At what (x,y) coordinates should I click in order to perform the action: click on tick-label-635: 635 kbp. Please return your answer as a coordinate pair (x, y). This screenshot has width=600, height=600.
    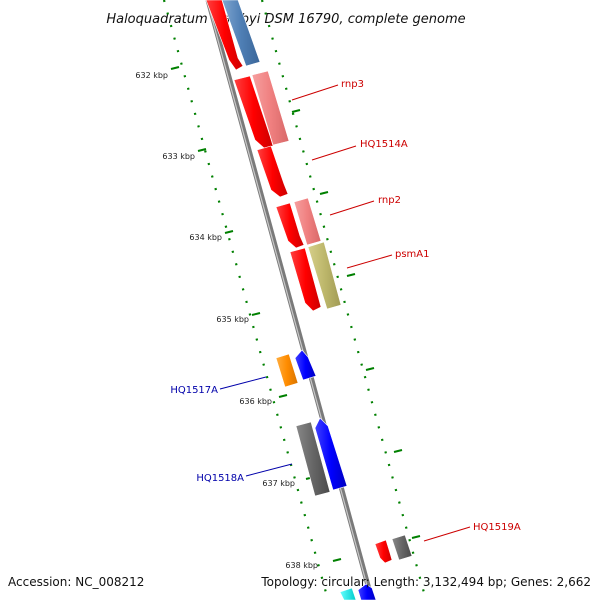
    Looking at the image, I should click on (232, 319).